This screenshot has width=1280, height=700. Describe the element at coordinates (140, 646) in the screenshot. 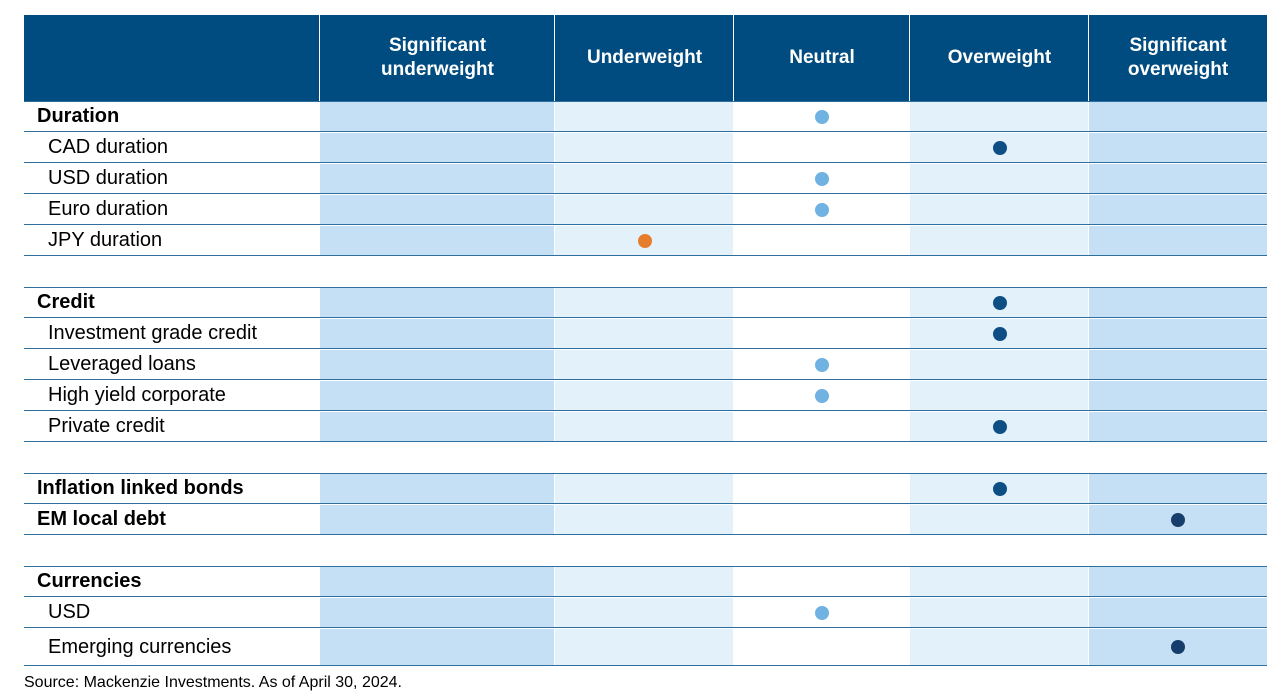

I see `row-label: Emerging currencies` at that location.